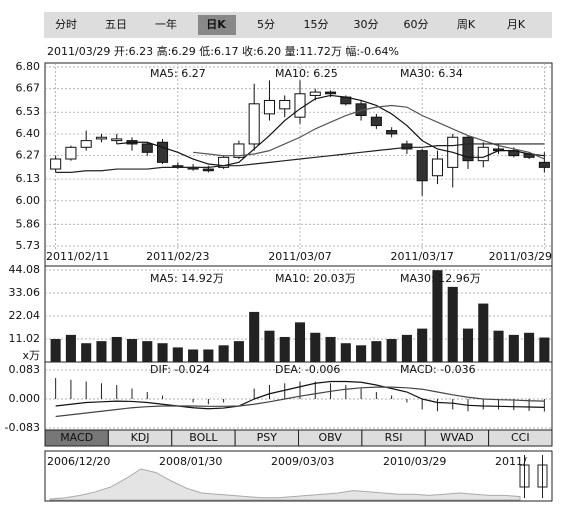 The width and height of the screenshot is (566, 505). I want to click on navigator-date: 2009/03/03, so click(302, 461).